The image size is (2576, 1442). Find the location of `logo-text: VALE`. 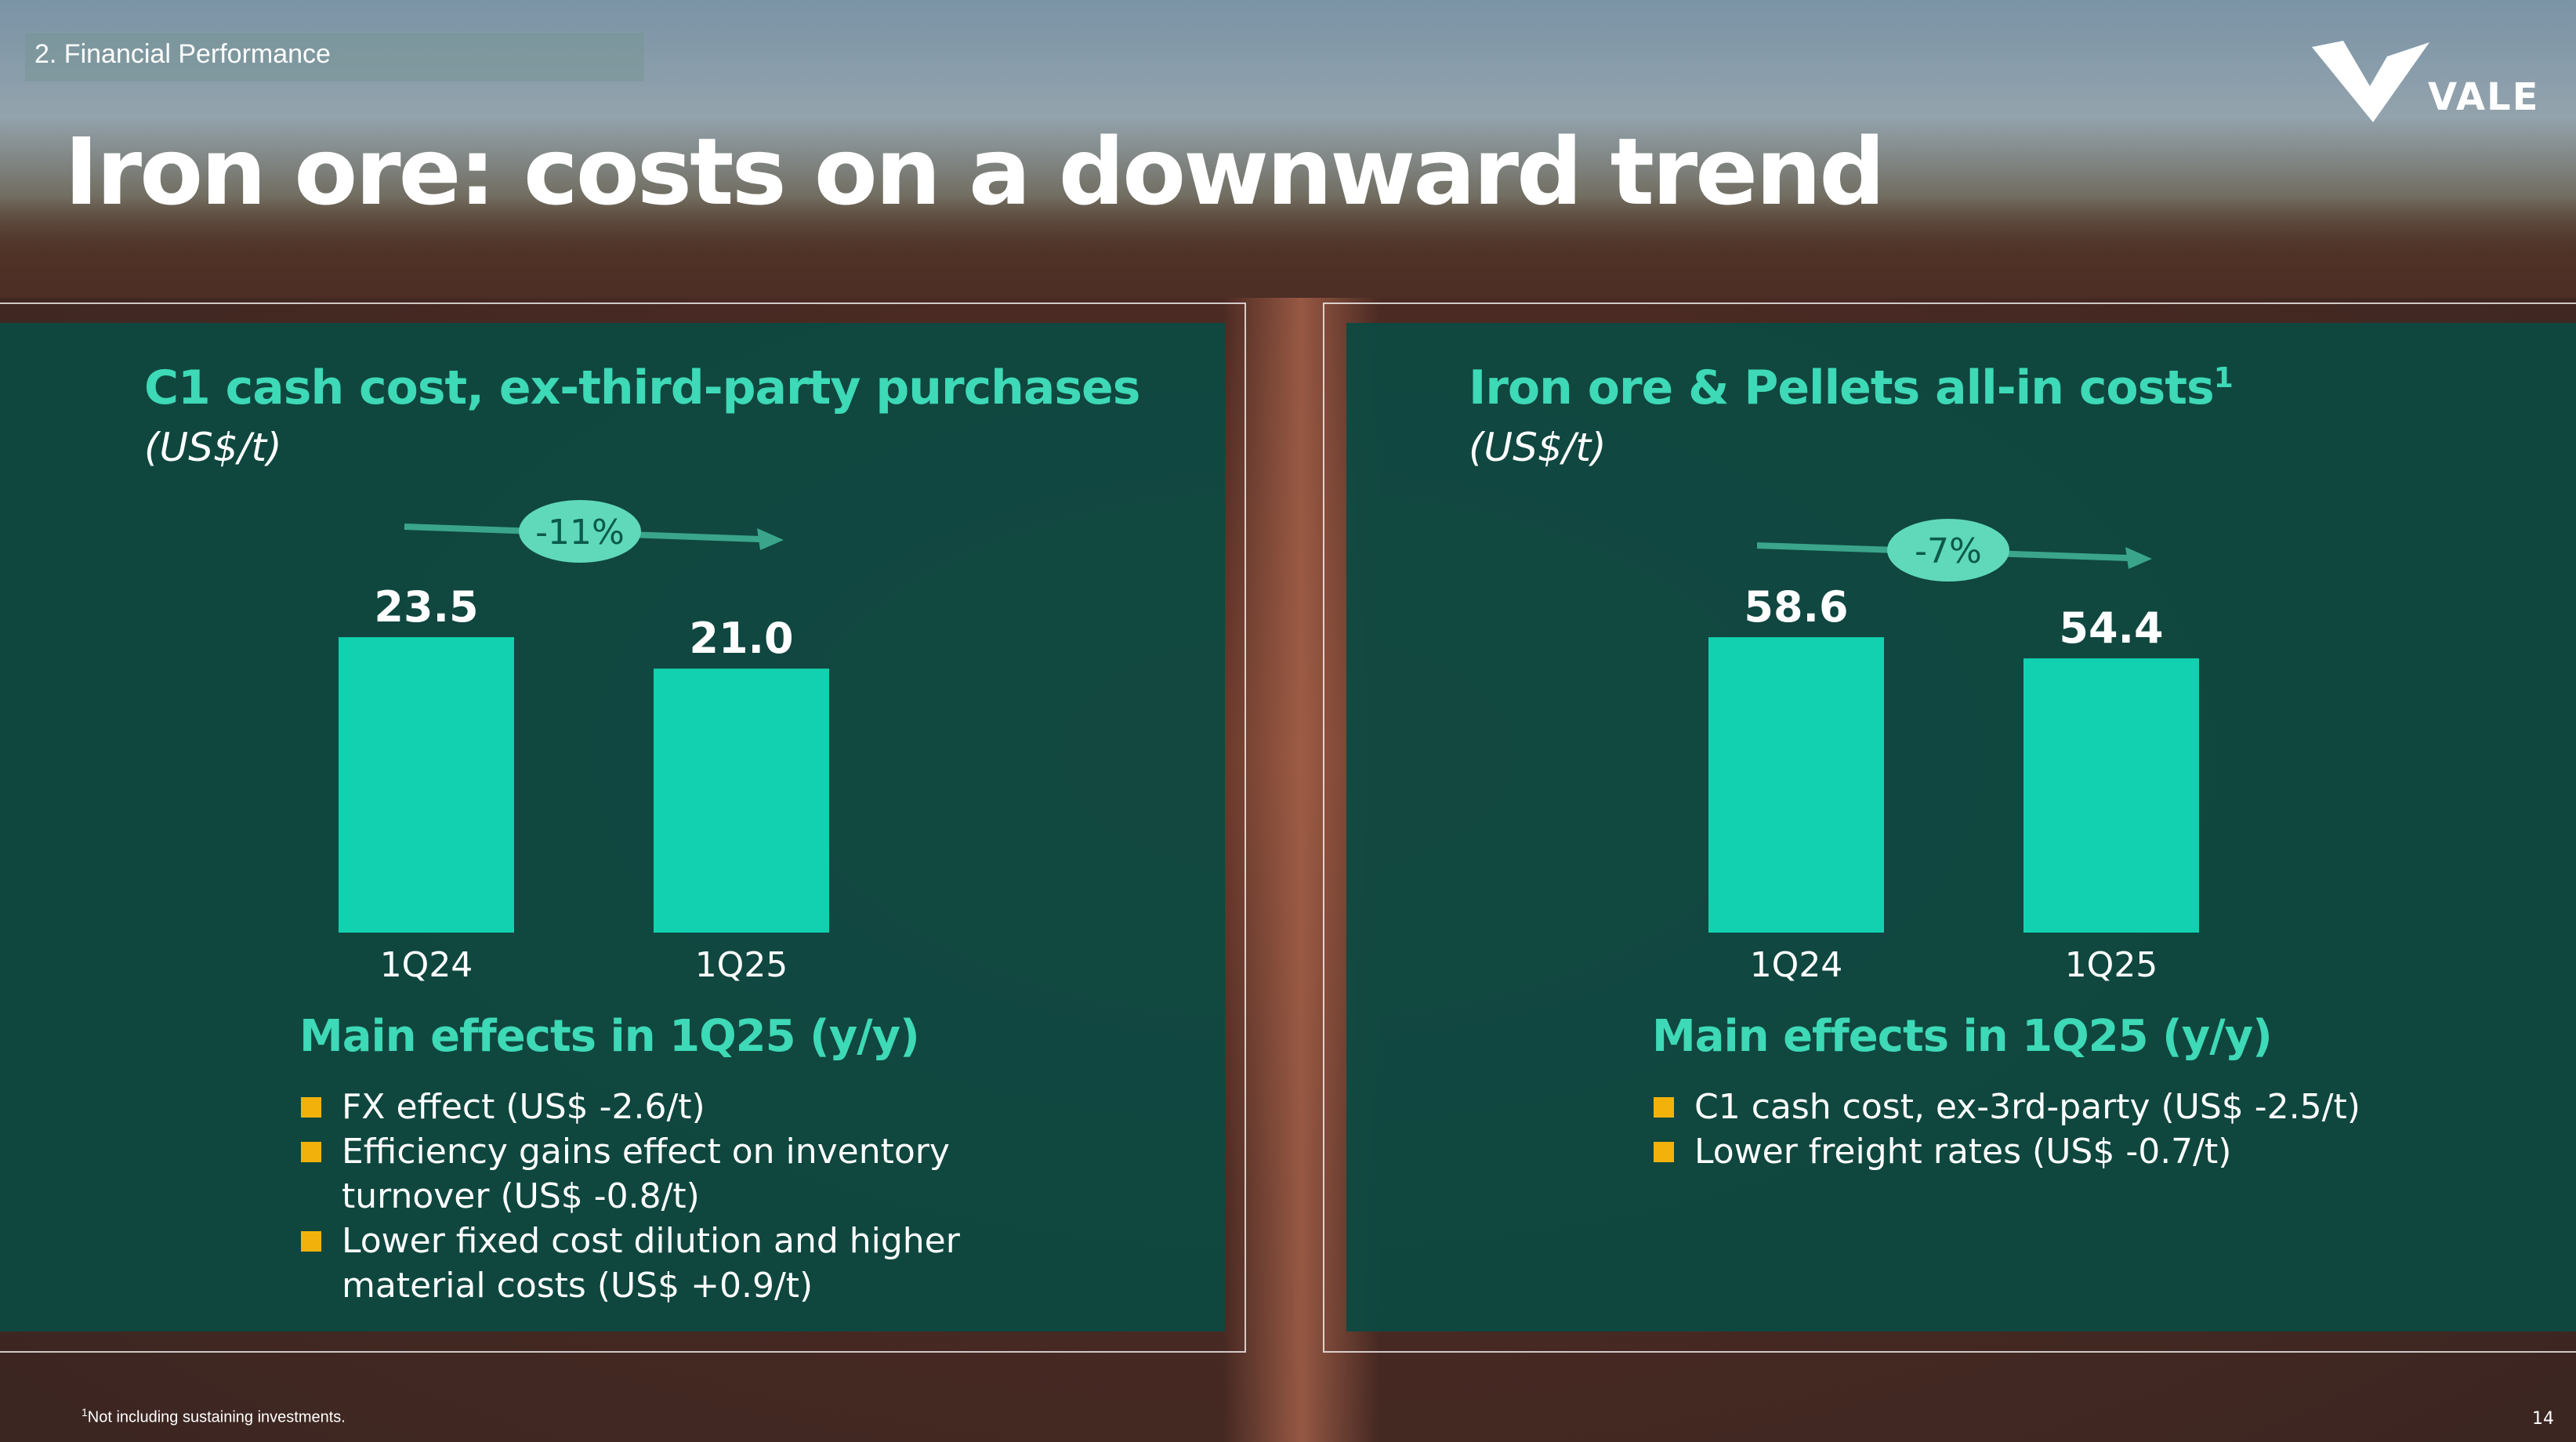

logo-text: VALE is located at coordinates (2484, 97).